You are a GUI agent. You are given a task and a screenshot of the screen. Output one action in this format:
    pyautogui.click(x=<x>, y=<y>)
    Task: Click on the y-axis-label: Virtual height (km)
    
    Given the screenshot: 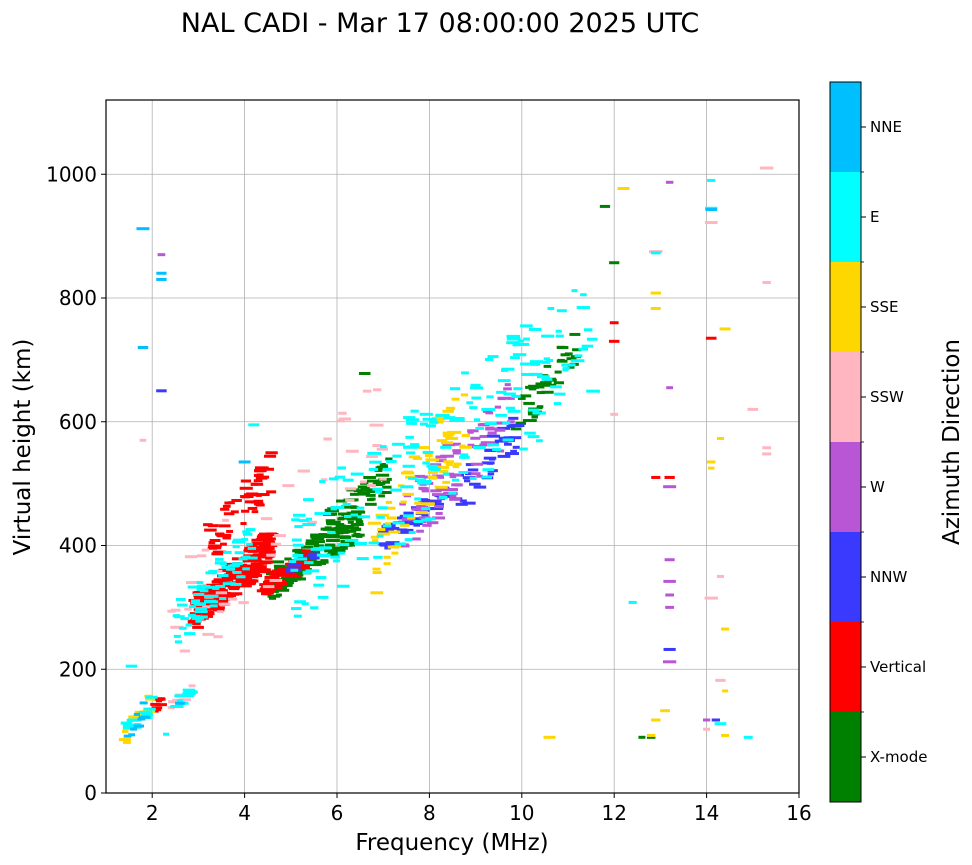 What is the action you would take?
    pyautogui.click(x=23, y=447)
    